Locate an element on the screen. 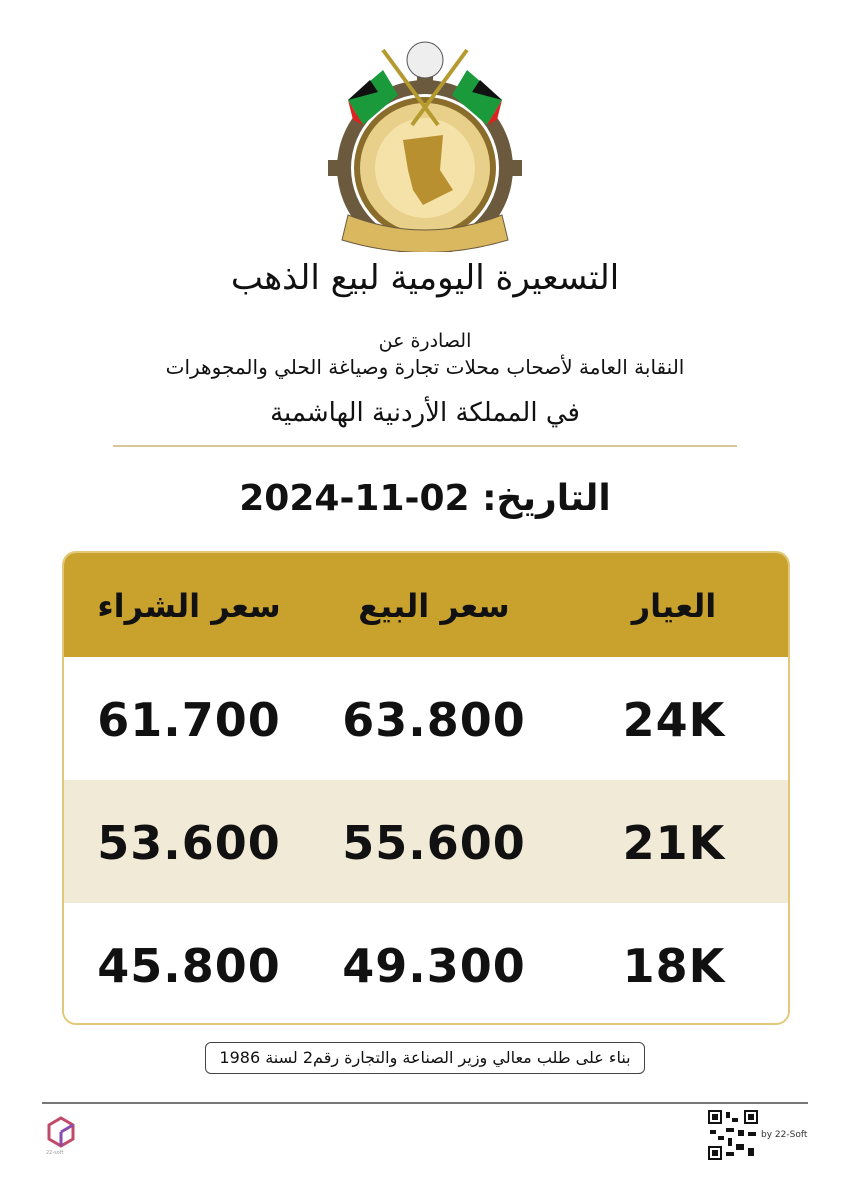  header-buy: سعر الشراء is located at coordinates (189, 606).